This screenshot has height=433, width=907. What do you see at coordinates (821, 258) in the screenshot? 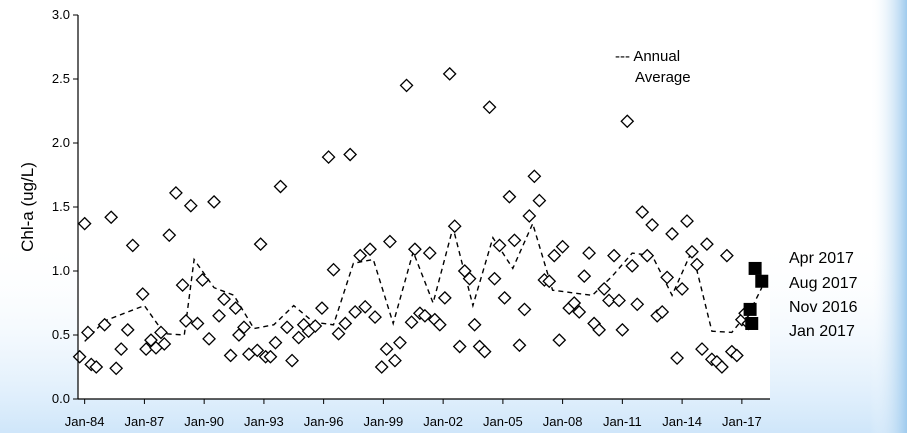
I see `label-apr-2017: Apr 2017` at bounding box center [821, 258].